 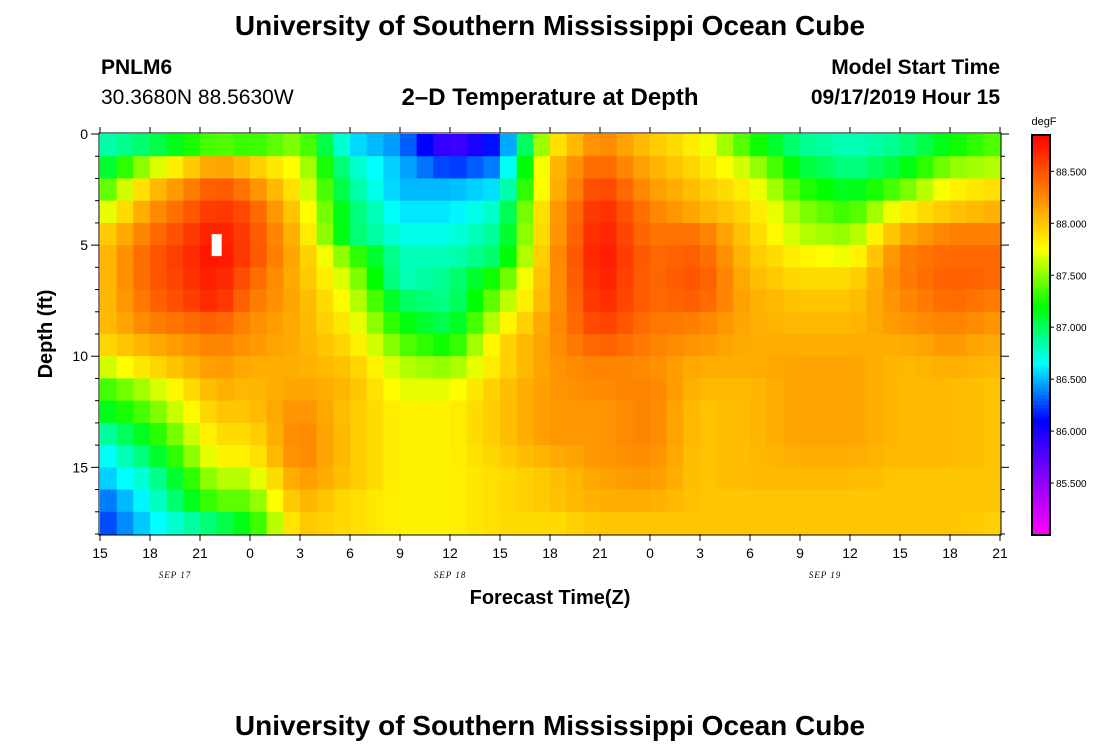 What do you see at coordinates (197, 97) in the screenshot?
I see `station-coords: 30.3680N 88.5630W` at bounding box center [197, 97].